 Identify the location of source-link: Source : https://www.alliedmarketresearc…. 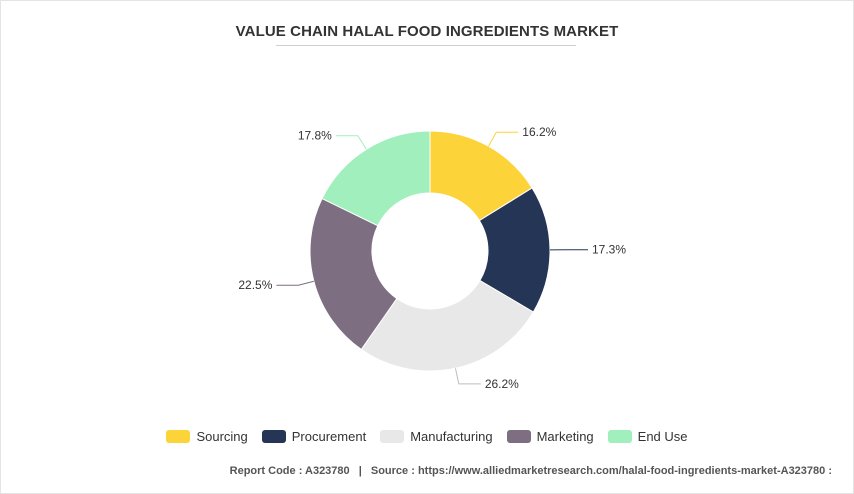
(601, 471).